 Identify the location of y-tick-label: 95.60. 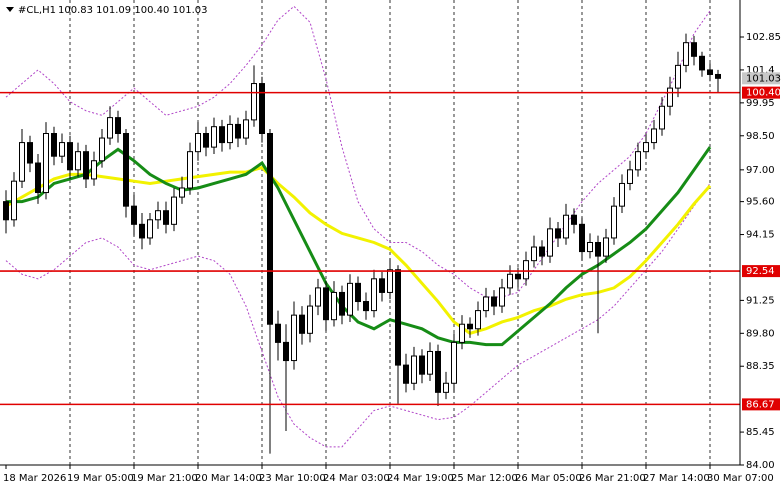
(760, 202).